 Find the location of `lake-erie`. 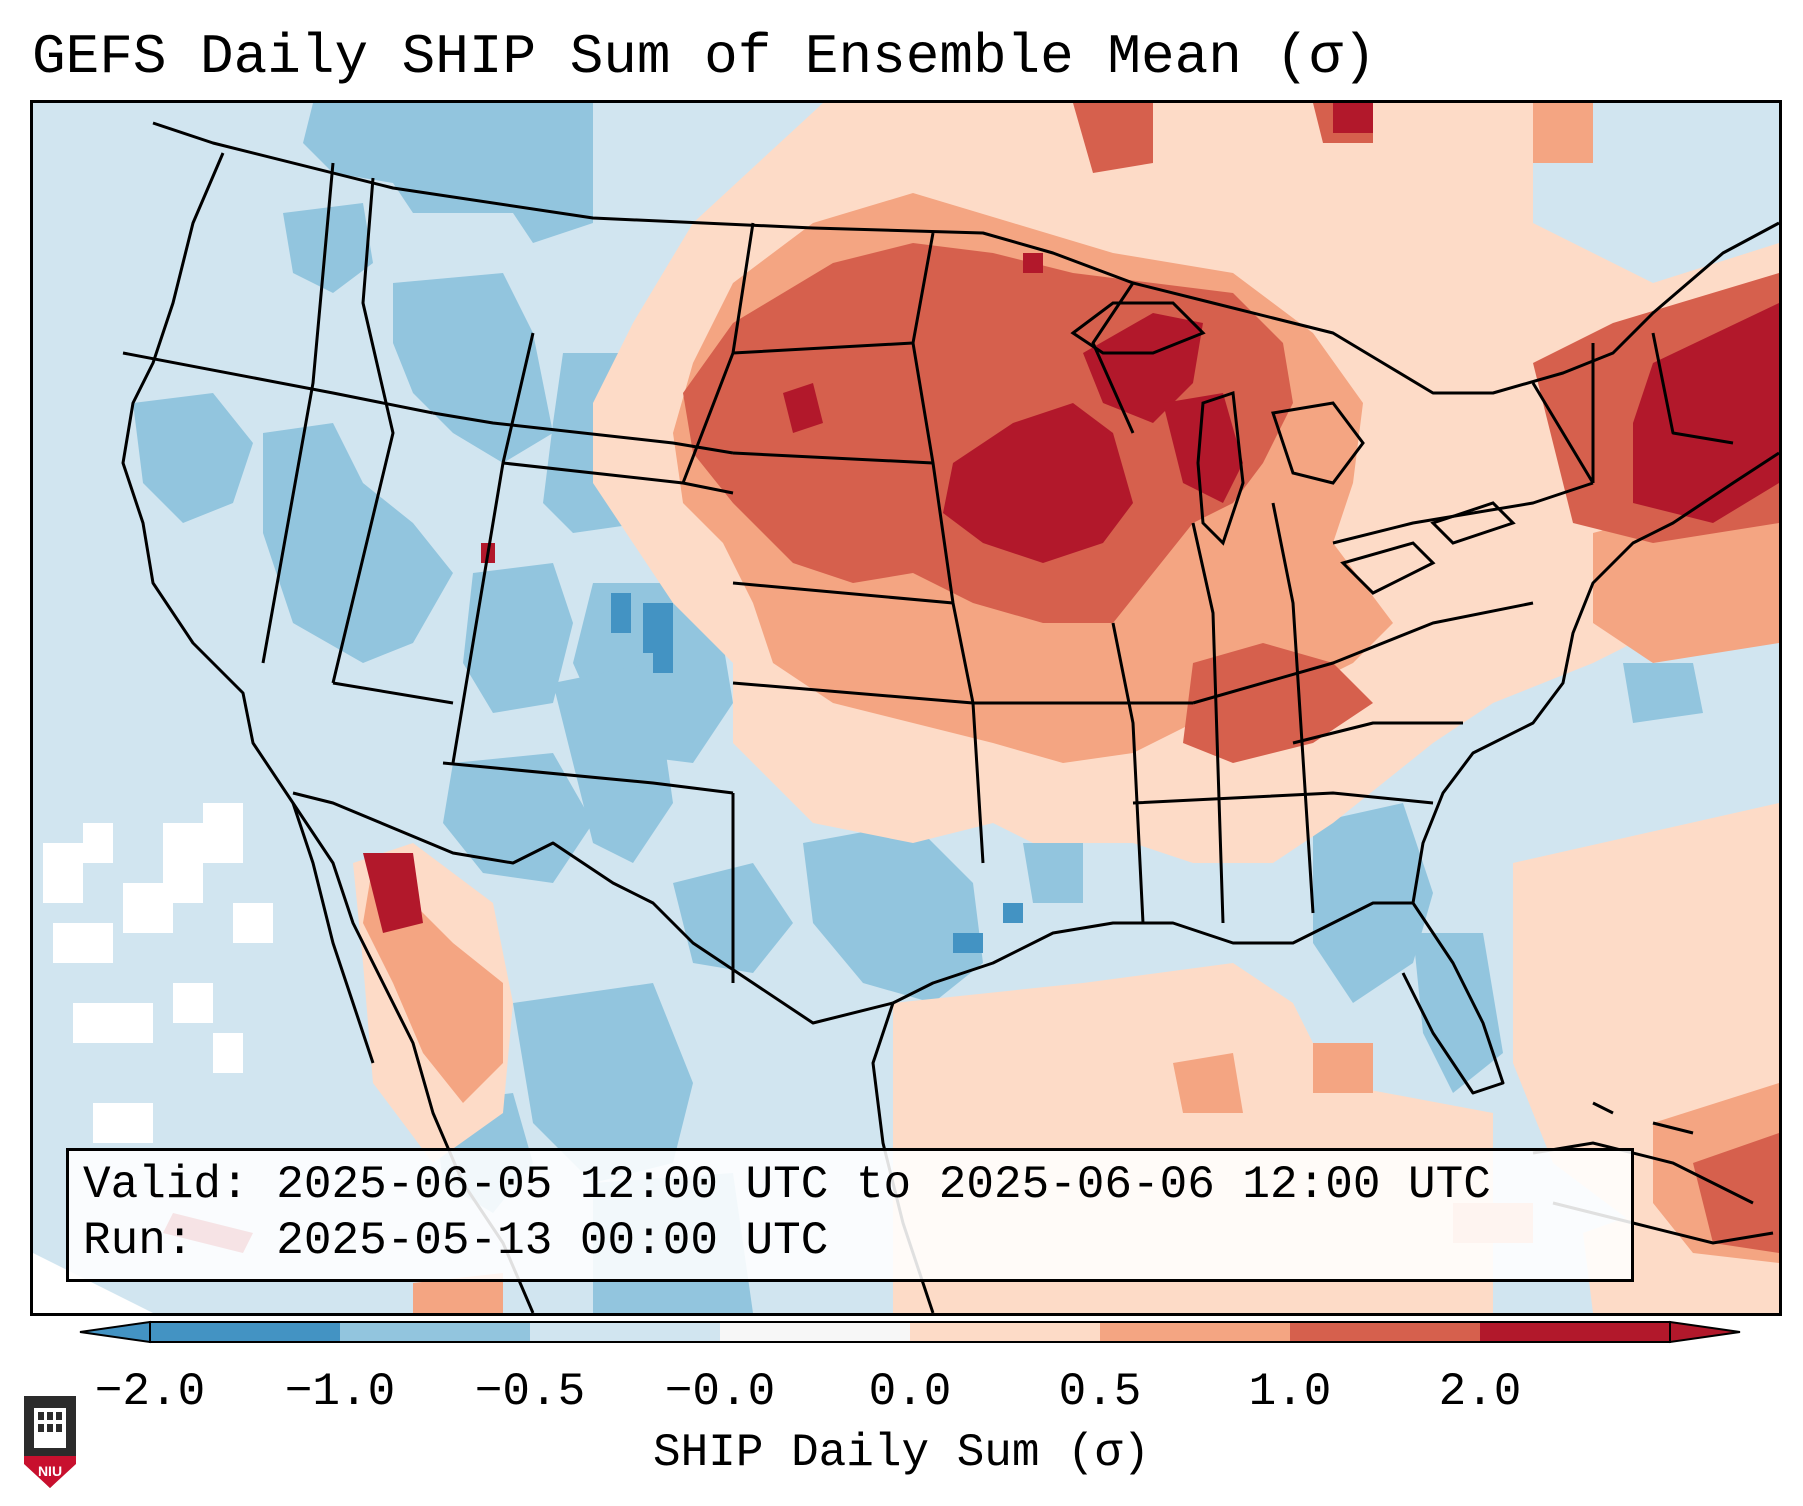

lake-erie is located at coordinates (1388, 568).